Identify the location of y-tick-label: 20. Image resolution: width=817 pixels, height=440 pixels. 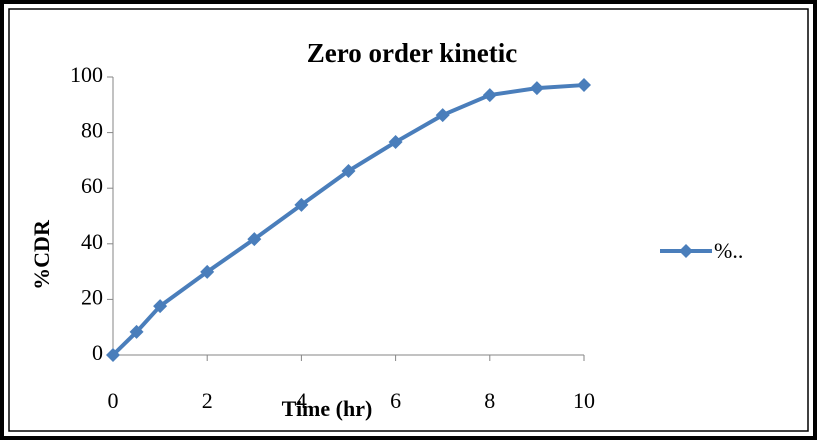
(92, 296).